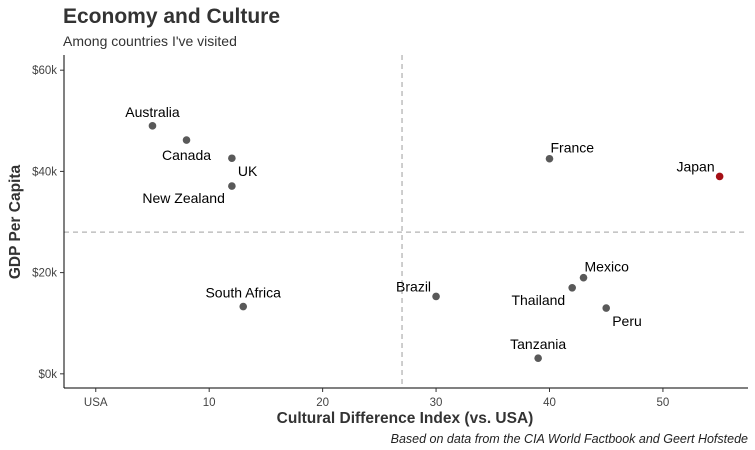 This screenshot has width=755, height=450. Describe the element at coordinates (538, 358) in the screenshot. I see `point-tanzania` at that location.